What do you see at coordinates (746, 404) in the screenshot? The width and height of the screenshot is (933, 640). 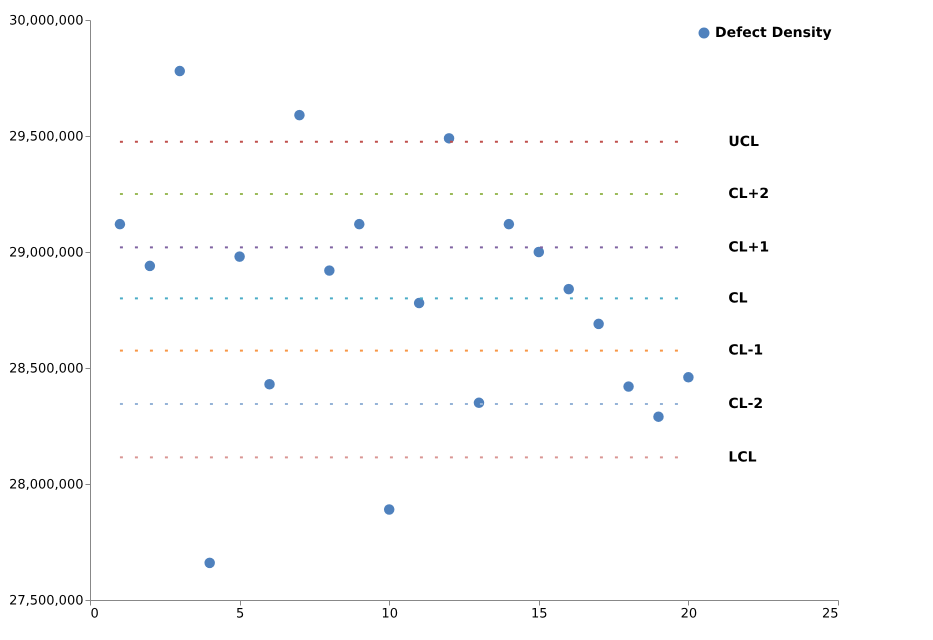 I see `ref-line-label: CL-2` at bounding box center [746, 404].